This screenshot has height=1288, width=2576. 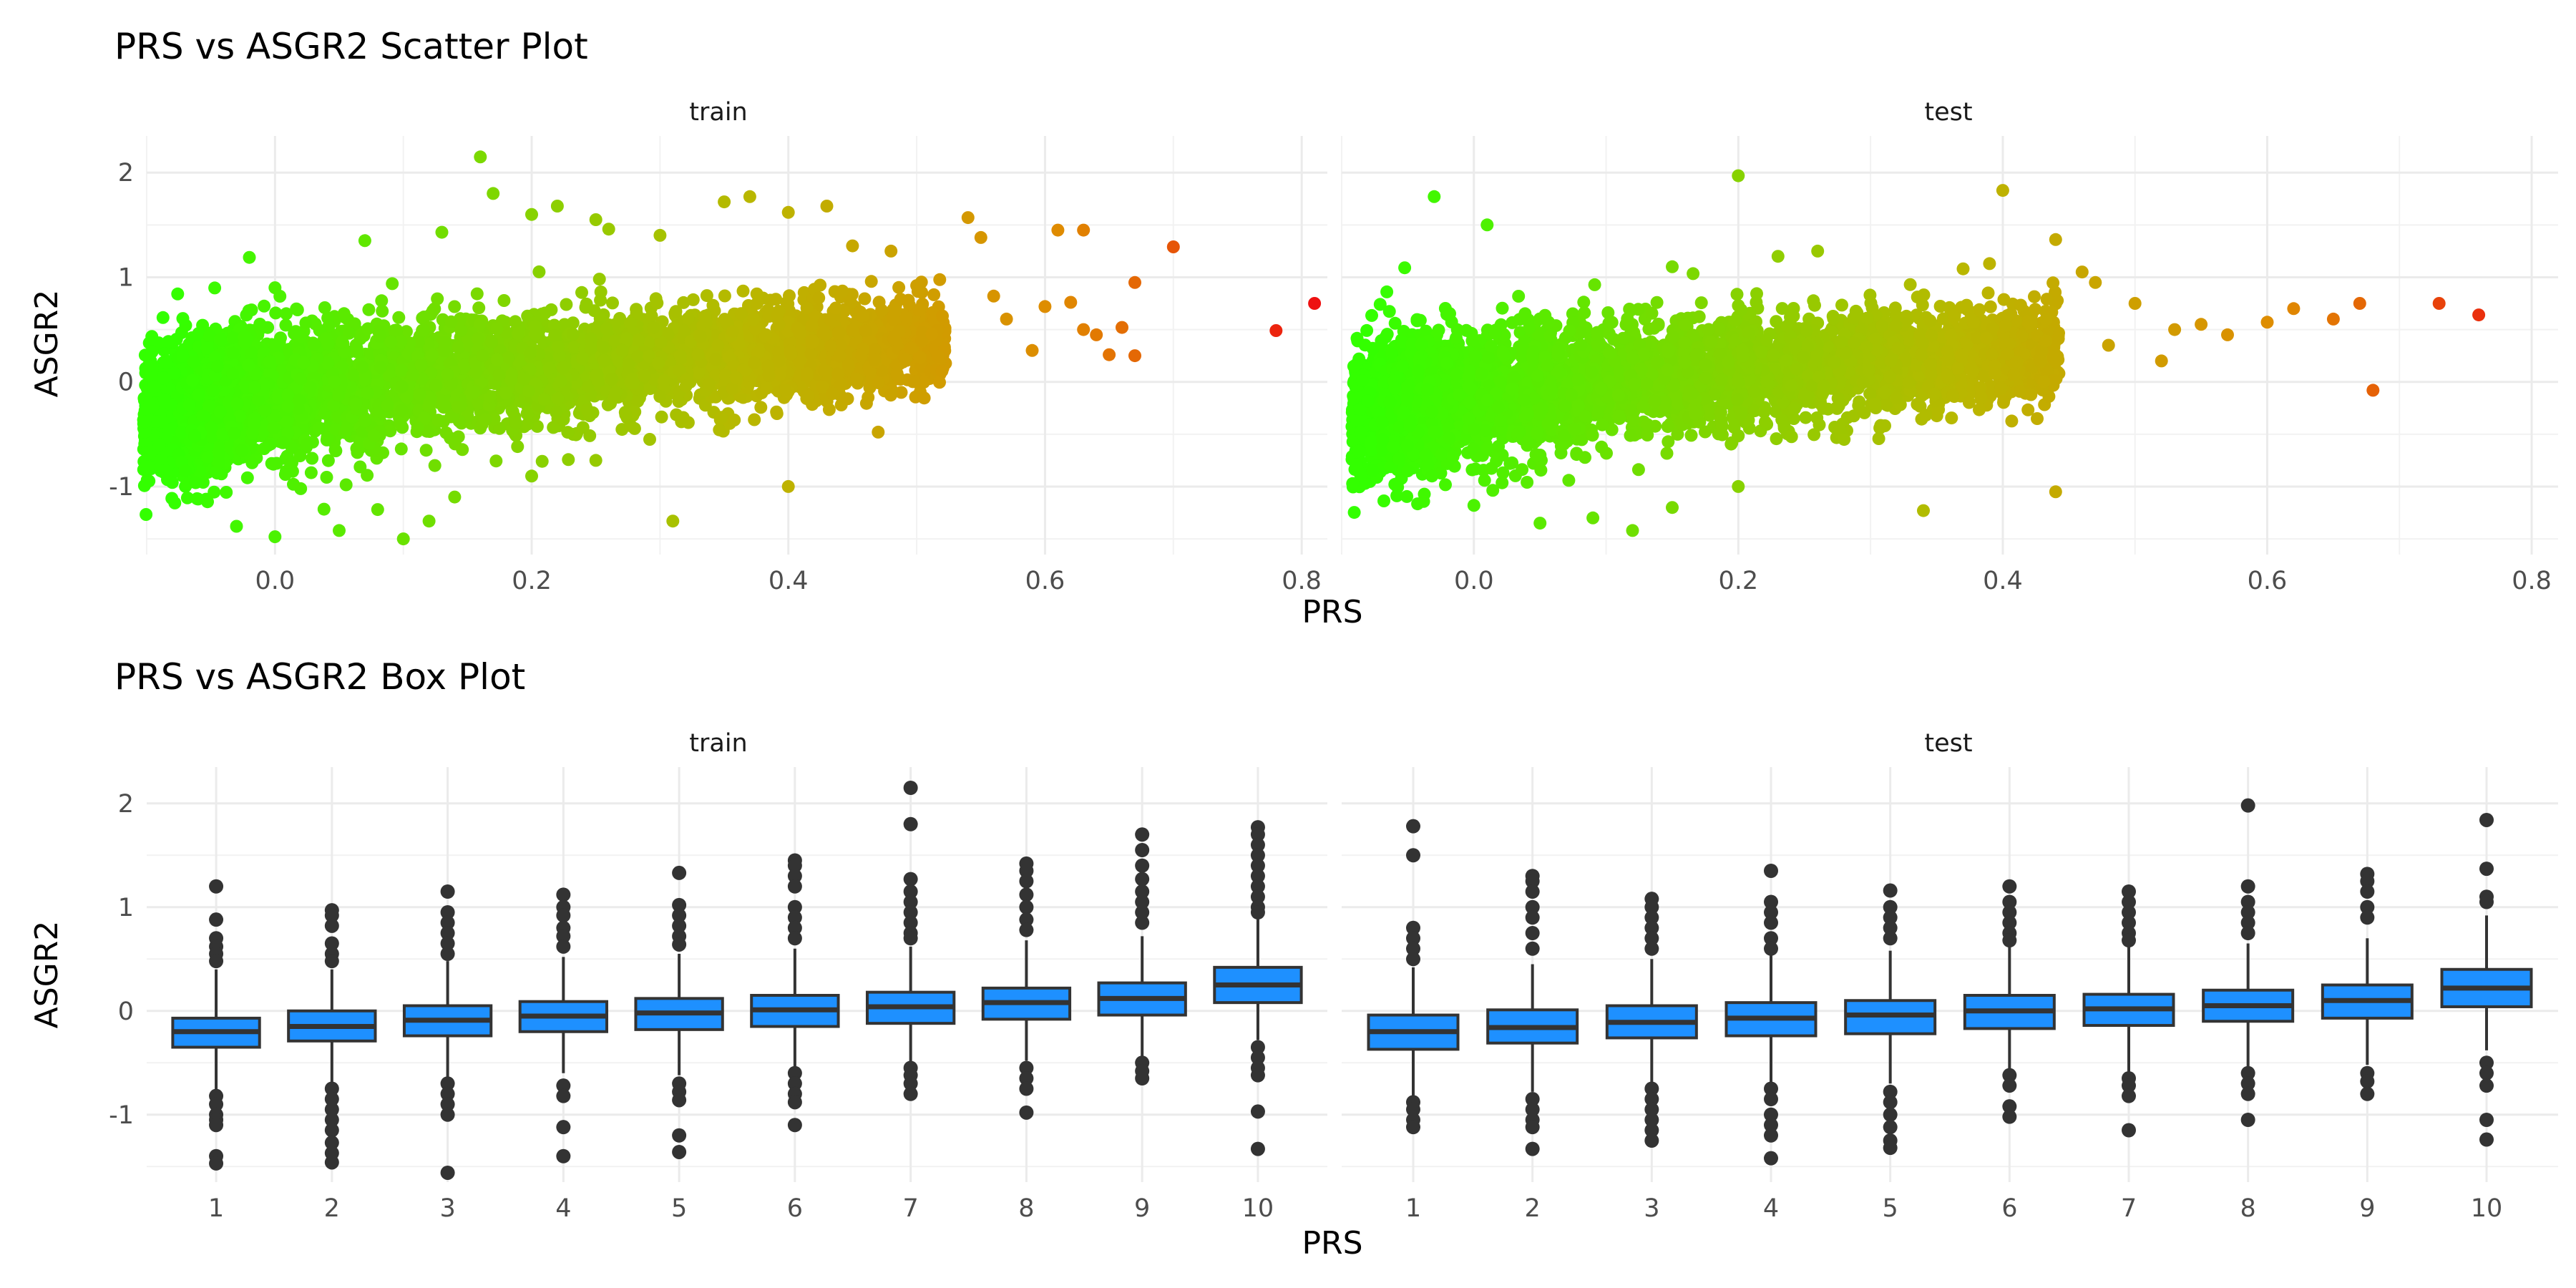 I want to click on scatter-x-tick-label: 0.4, so click(x=789, y=581).